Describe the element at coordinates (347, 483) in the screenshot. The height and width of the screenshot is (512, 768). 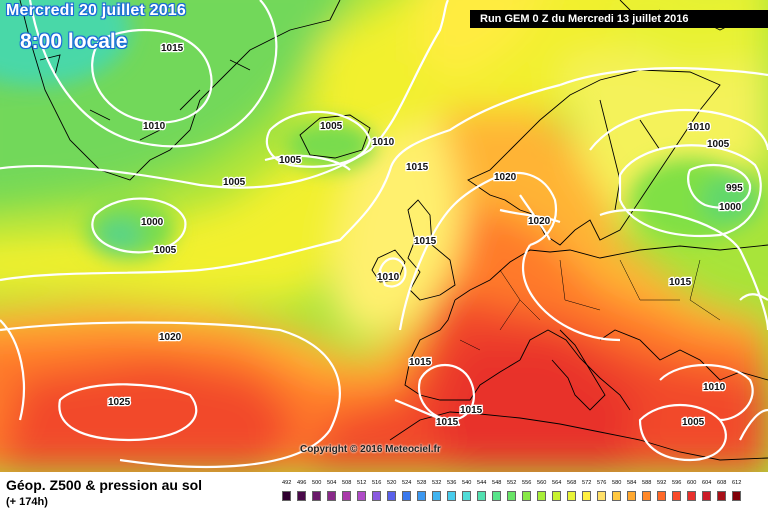
I see `scale-tick-label: 508` at that location.